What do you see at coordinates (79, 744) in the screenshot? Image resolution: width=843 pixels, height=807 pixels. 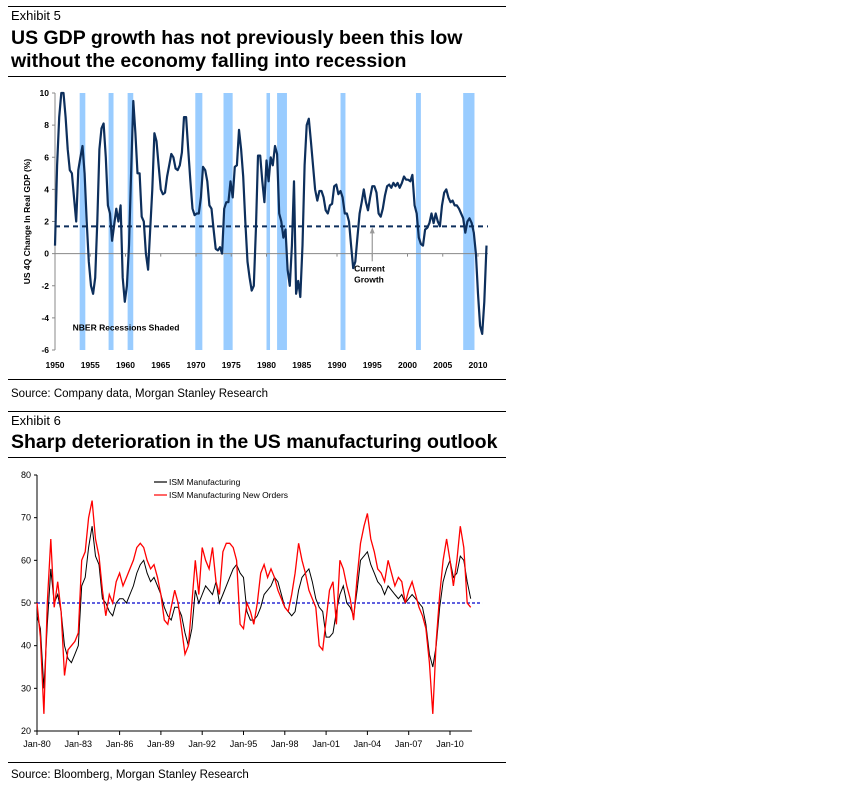 I see `ism-x-tick-label: Jan-83` at bounding box center [79, 744].